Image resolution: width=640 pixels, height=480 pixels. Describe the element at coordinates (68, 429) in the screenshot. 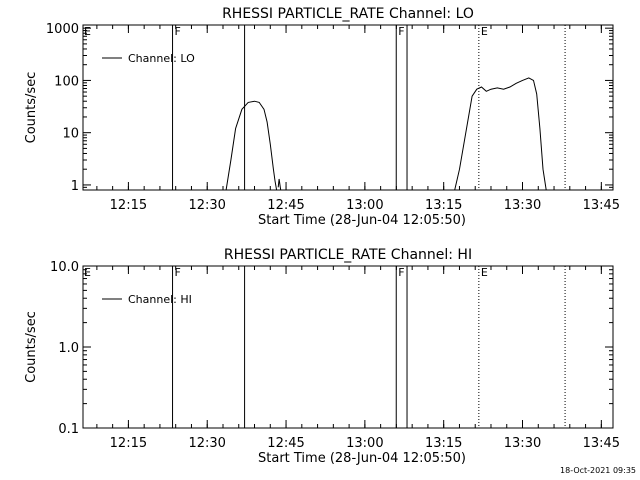

I see `y-tick-label: 0.1` at that location.